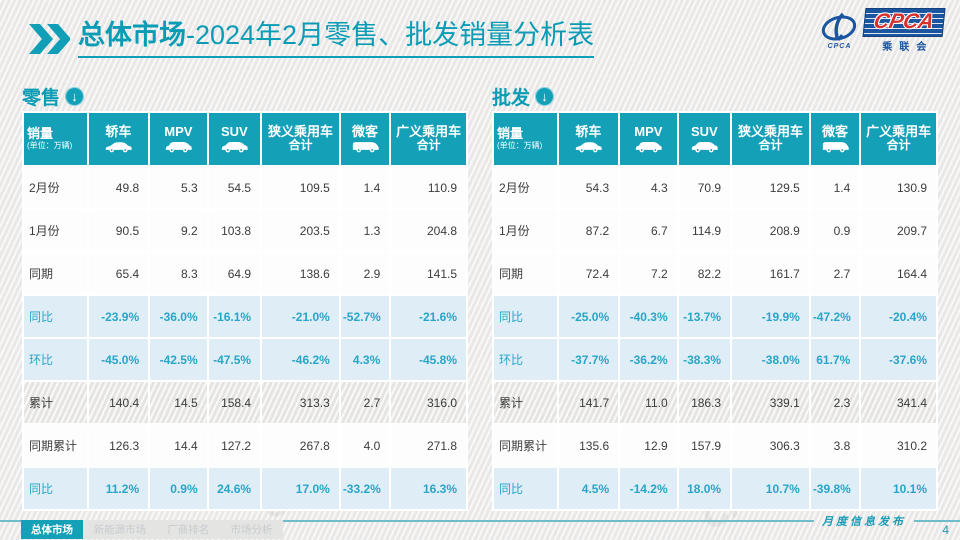 This screenshot has width=960, height=540. What do you see at coordinates (770, 359) in the screenshot?
I see `cell-value: -38.0%` at bounding box center [770, 359].